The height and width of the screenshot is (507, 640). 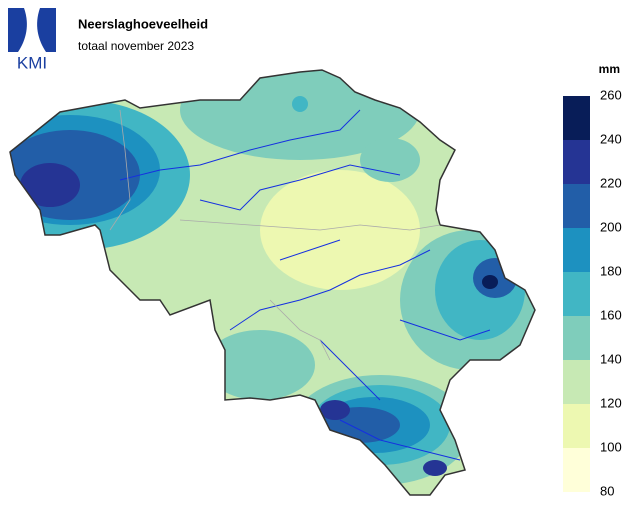 I want to click on legend-tick-label: 180, so click(x=611, y=270).